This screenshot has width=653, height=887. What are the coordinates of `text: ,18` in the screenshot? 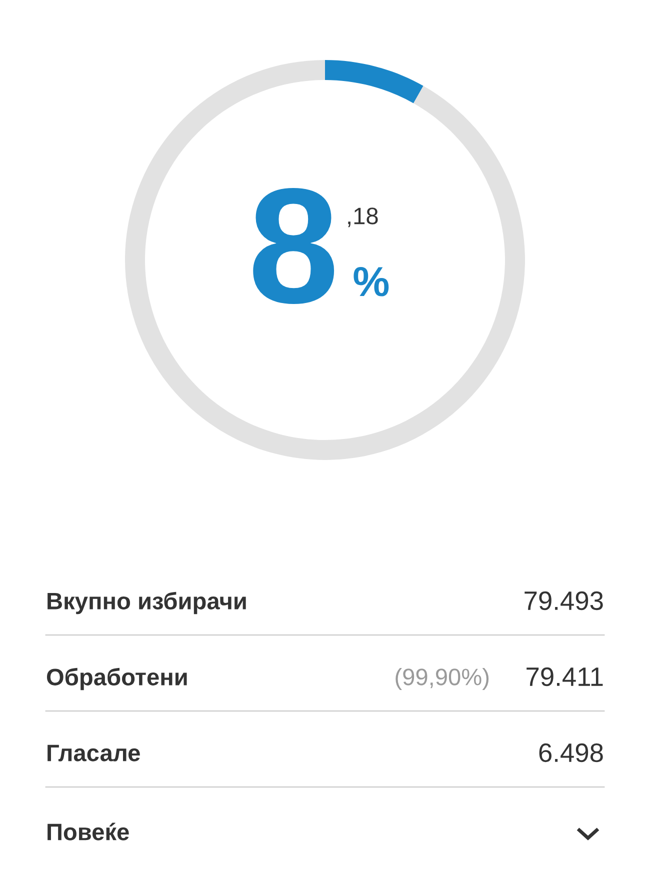 It's located at (363, 218).